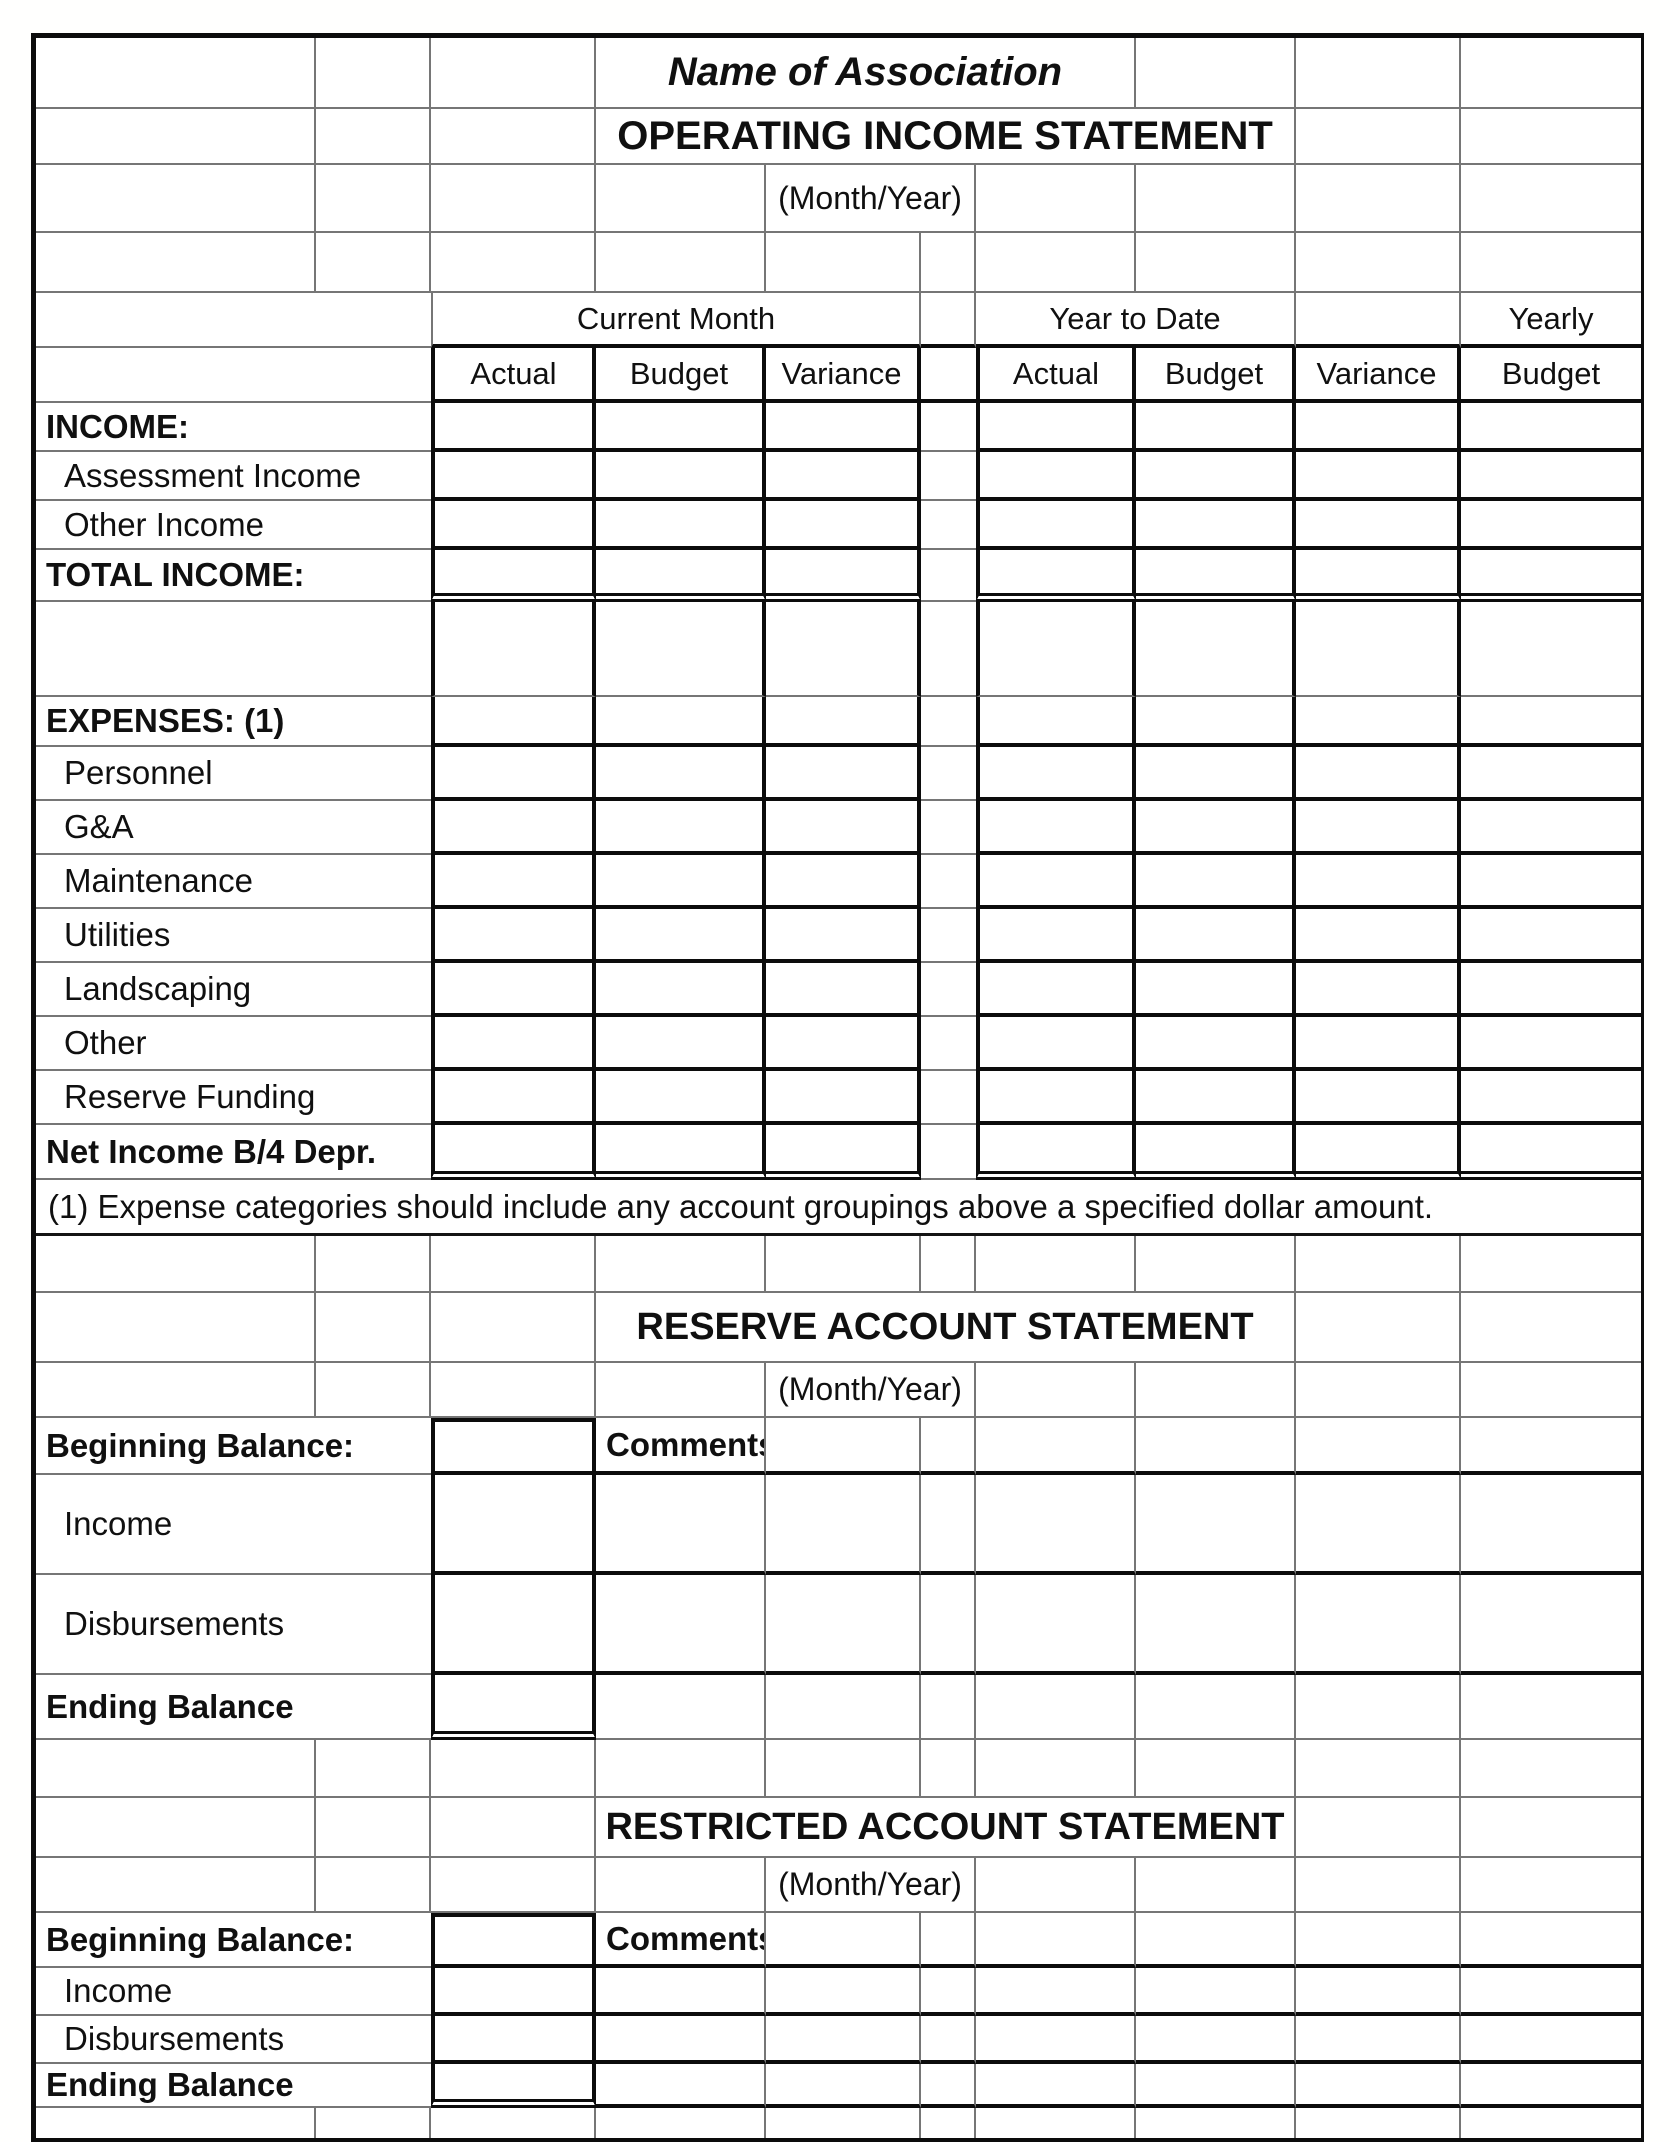 This screenshot has width=1670, height=2142. Describe the element at coordinates (681, 1446) in the screenshot. I see `reserve-comments-label: Comments:` at that location.